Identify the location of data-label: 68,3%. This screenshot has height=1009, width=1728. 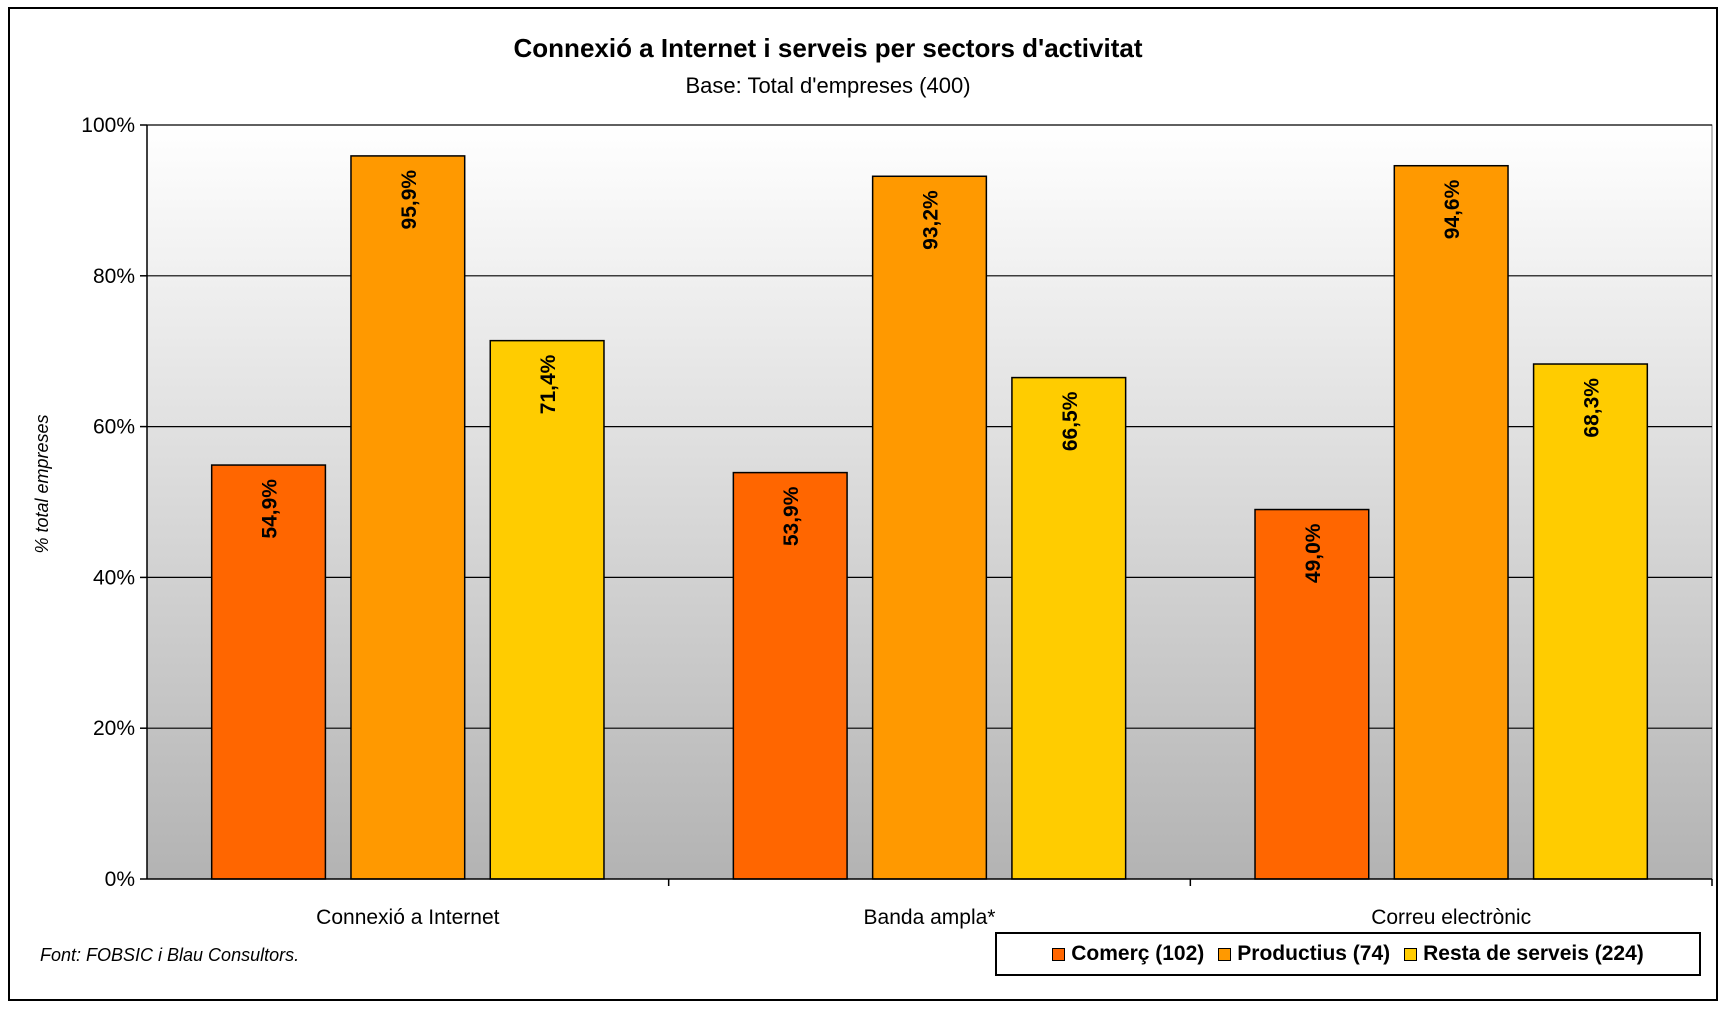
(1591, 408).